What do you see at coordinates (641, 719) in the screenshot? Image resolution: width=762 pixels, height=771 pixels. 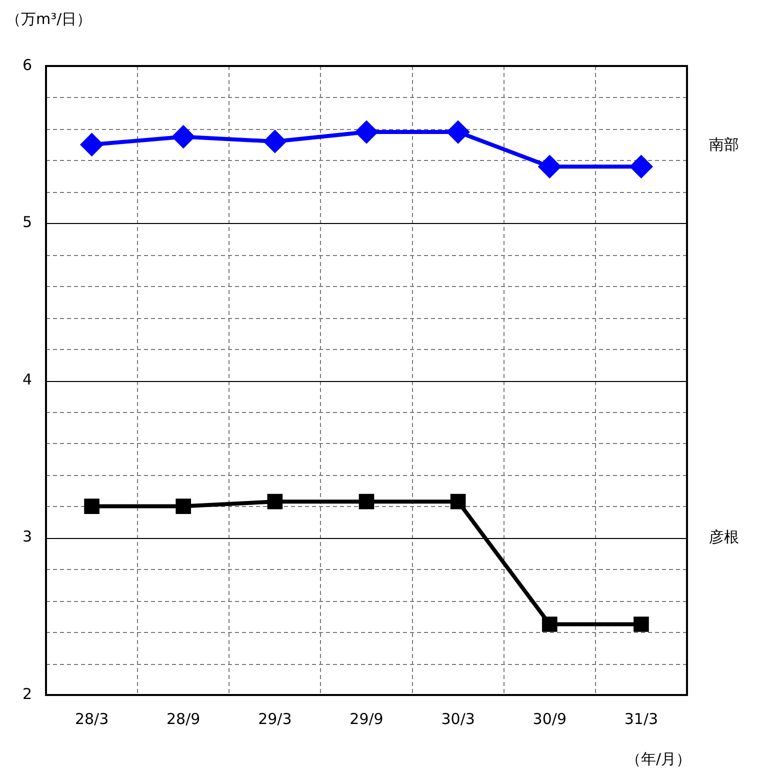 I see `x-tick-label: 31/3` at bounding box center [641, 719].